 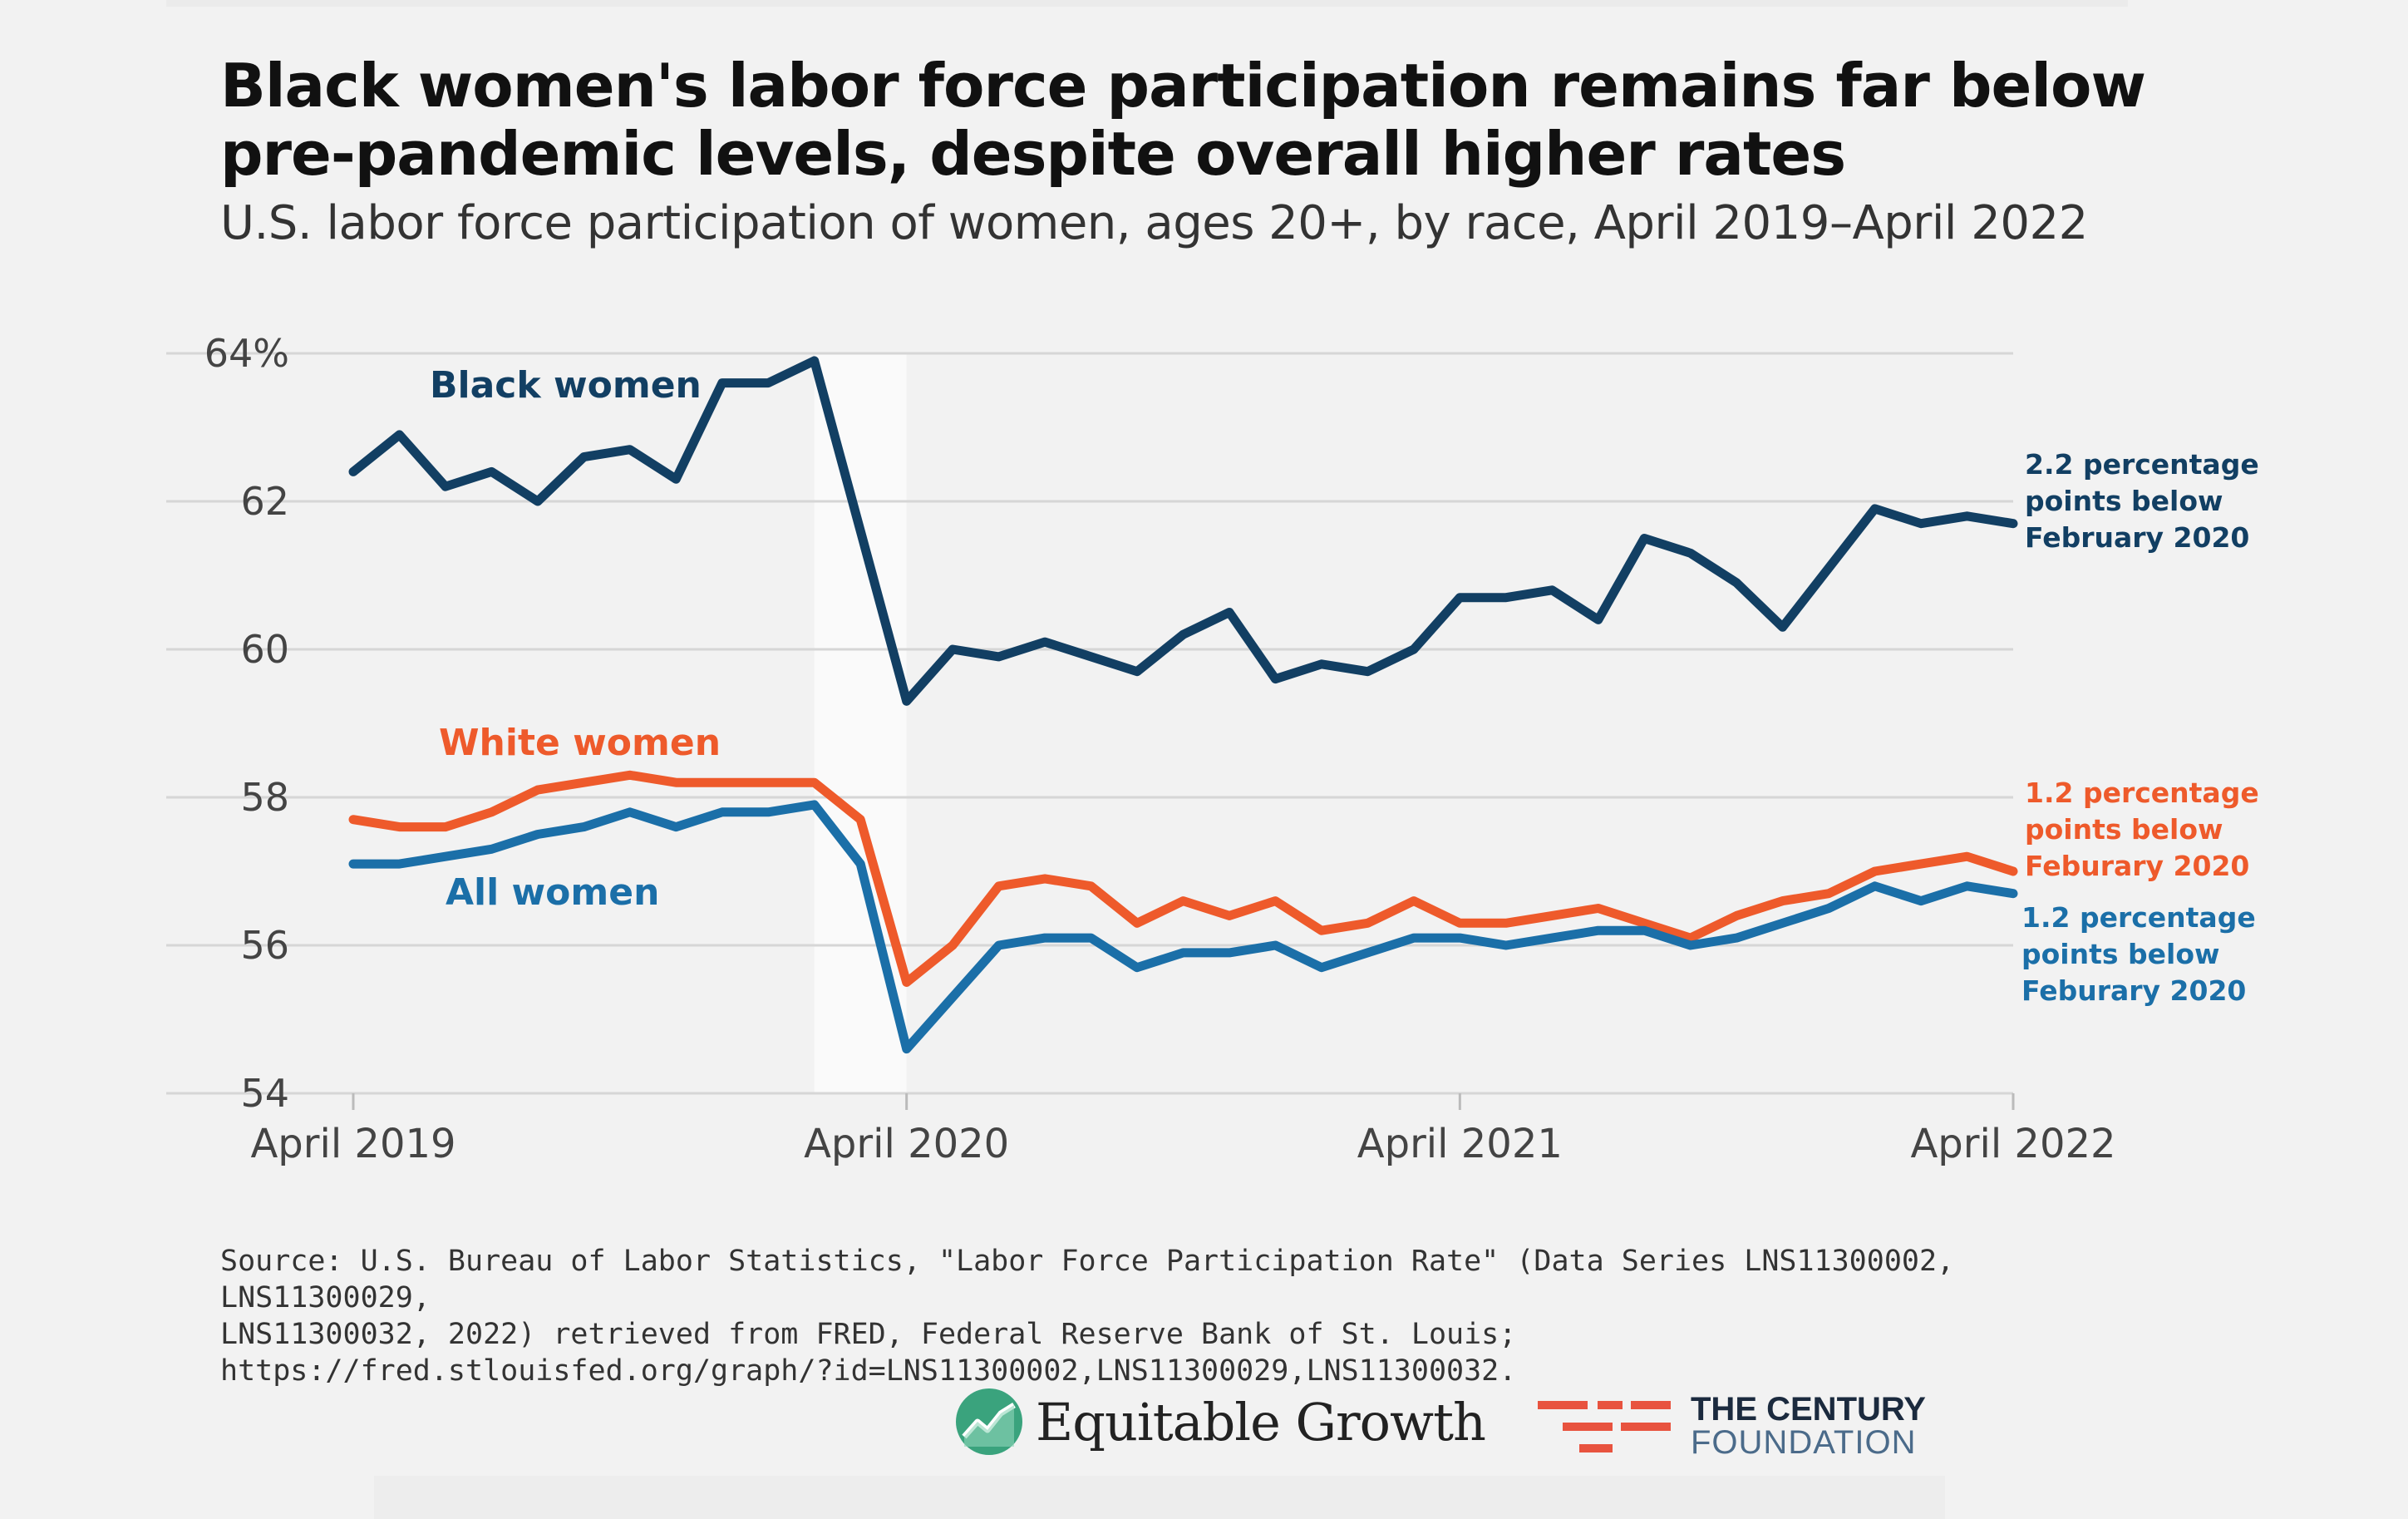 I want to click on series-line-all-women, so click(x=1183, y=927).